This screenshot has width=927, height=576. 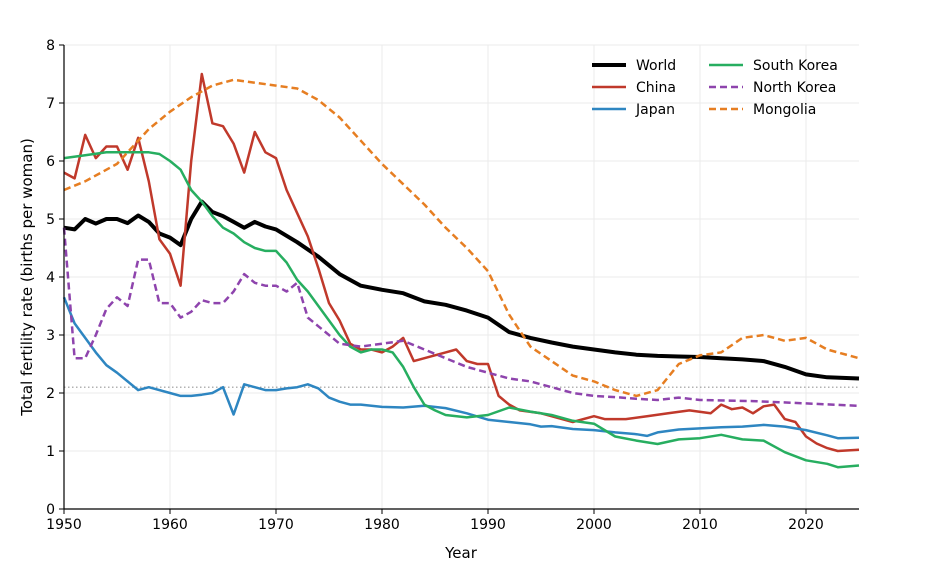 I want to click on legend-item-china: China, so click(x=634, y=88).